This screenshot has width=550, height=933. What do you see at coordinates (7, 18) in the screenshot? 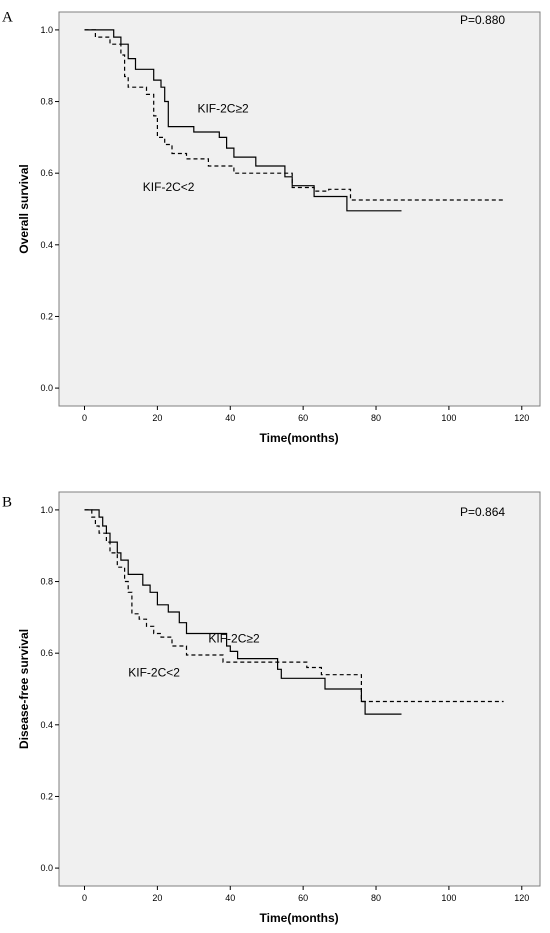
I see `panel-label: A` at bounding box center [7, 18].